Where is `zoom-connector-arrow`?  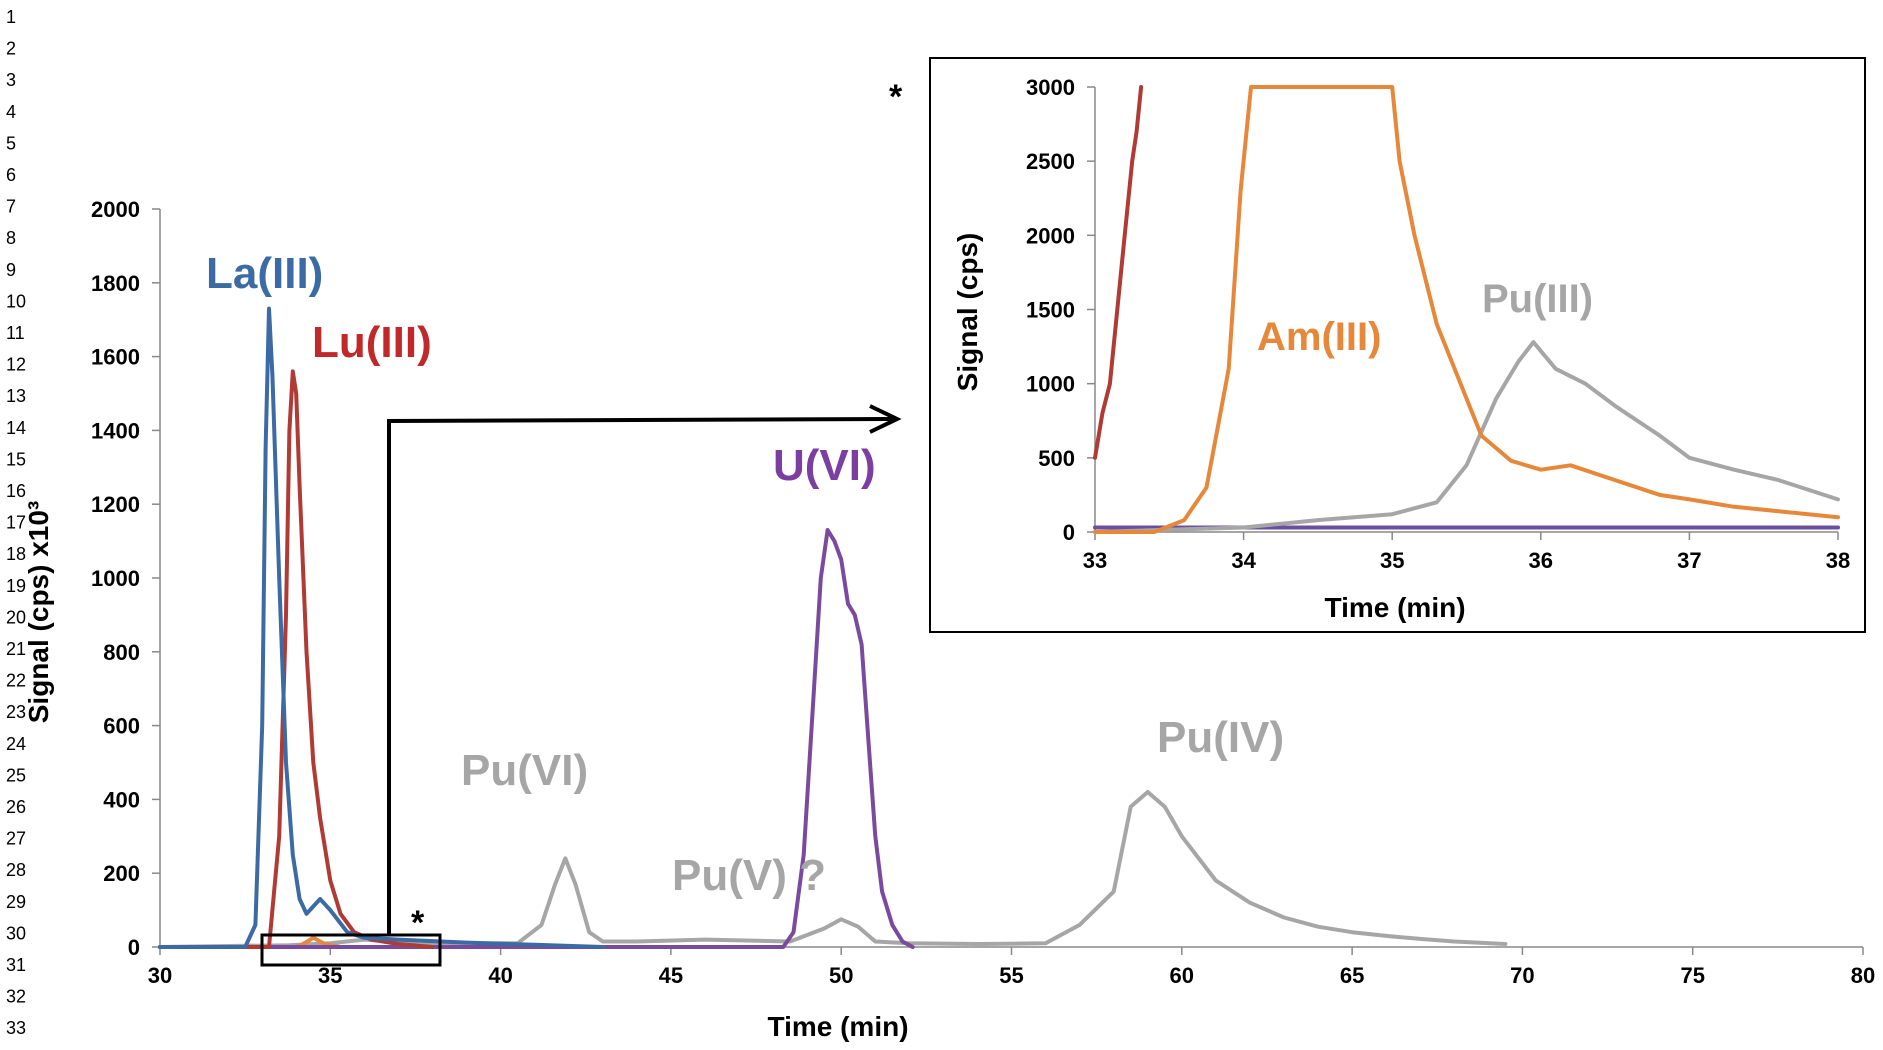
zoom-connector-arrow is located at coordinates (641, 676).